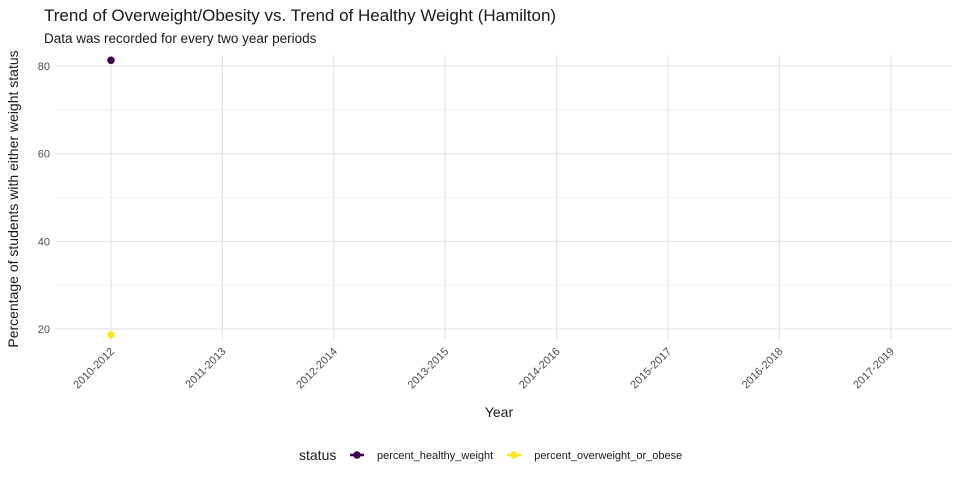 The height and width of the screenshot is (480, 960). Describe the element at coordinates (540, 369) in the screenshot. I see `x-tick-label: 2014-2016` at that location.